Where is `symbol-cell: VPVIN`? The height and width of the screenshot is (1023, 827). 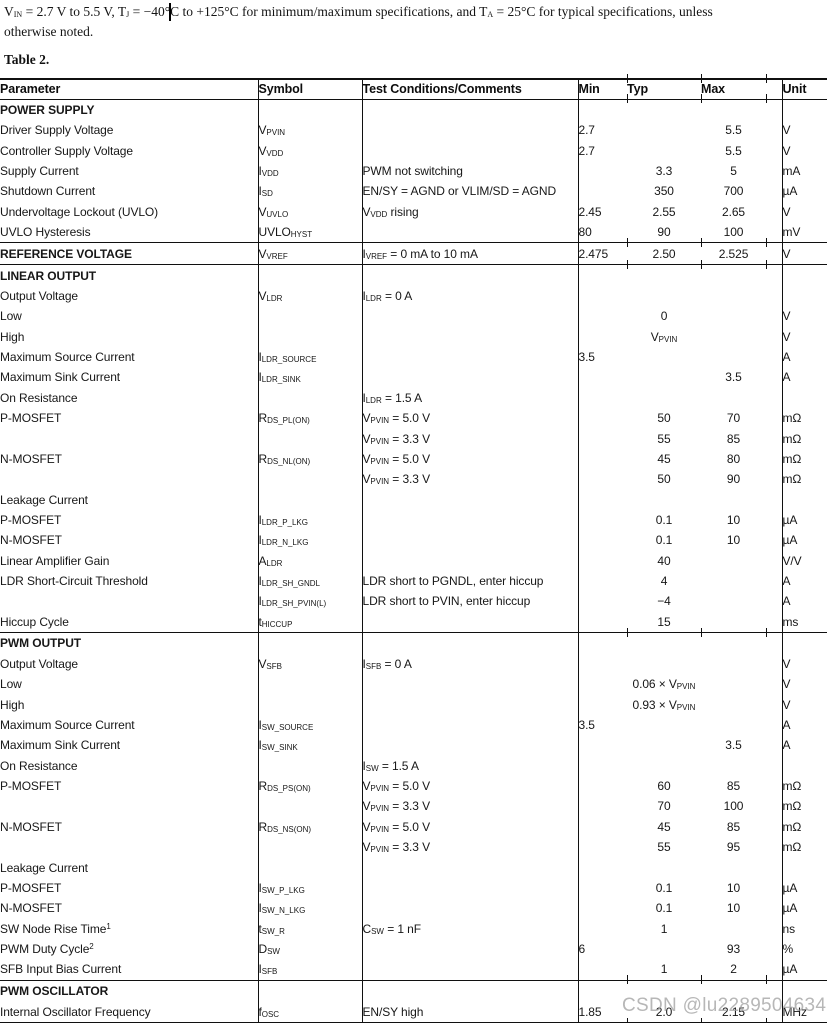 symbol-cell: VPVIN is located at coordinates (309, 130).